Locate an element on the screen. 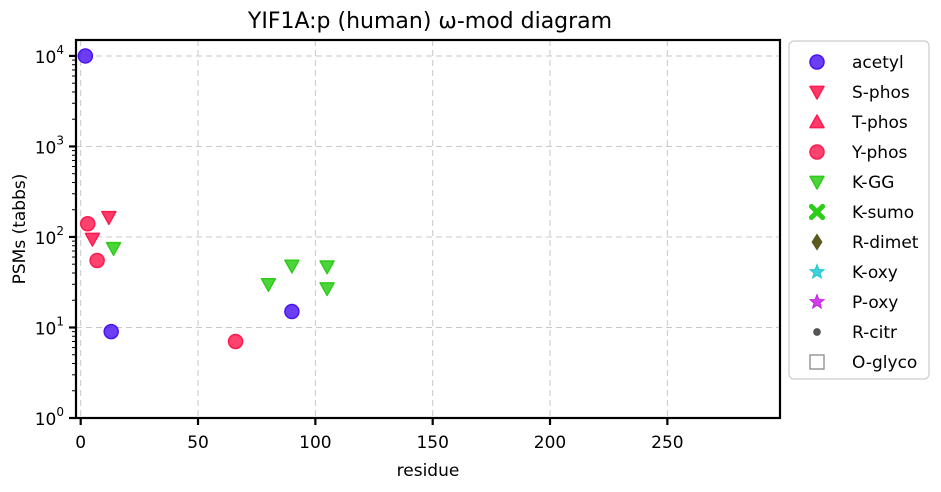 The image size is (941, 492). legend-label-t-phos: T-phos is located at coordinates (879, 123).